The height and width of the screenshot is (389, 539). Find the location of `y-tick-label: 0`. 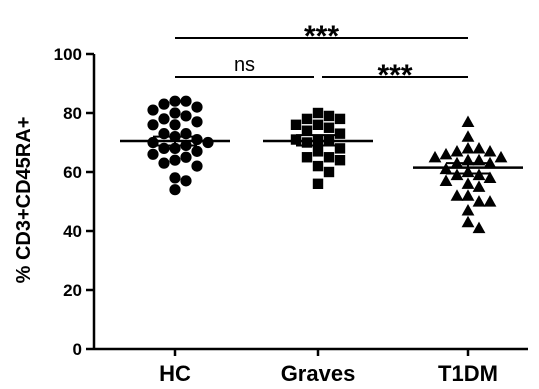

y-tick-label: 0 is located at coordinates (77, 349).